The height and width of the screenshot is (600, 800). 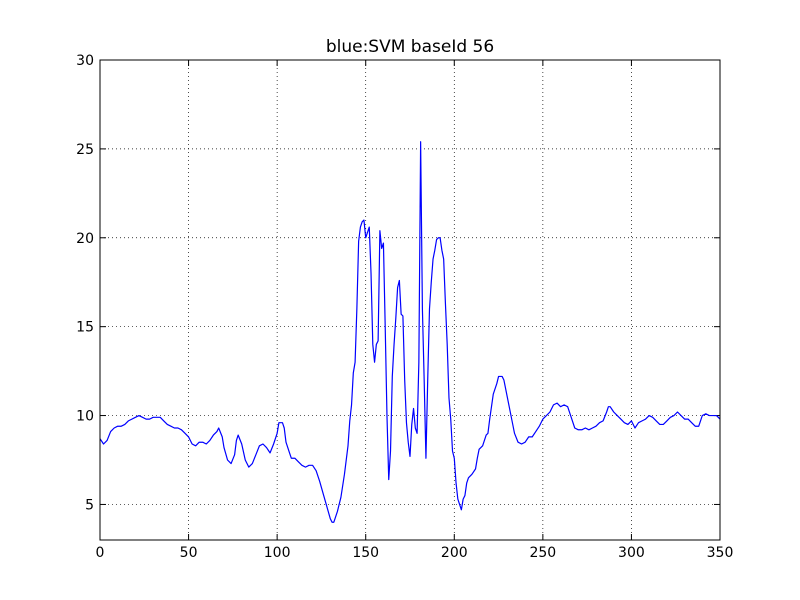 I want to click on y-tick-label: 30, so click(x=85, y=61).